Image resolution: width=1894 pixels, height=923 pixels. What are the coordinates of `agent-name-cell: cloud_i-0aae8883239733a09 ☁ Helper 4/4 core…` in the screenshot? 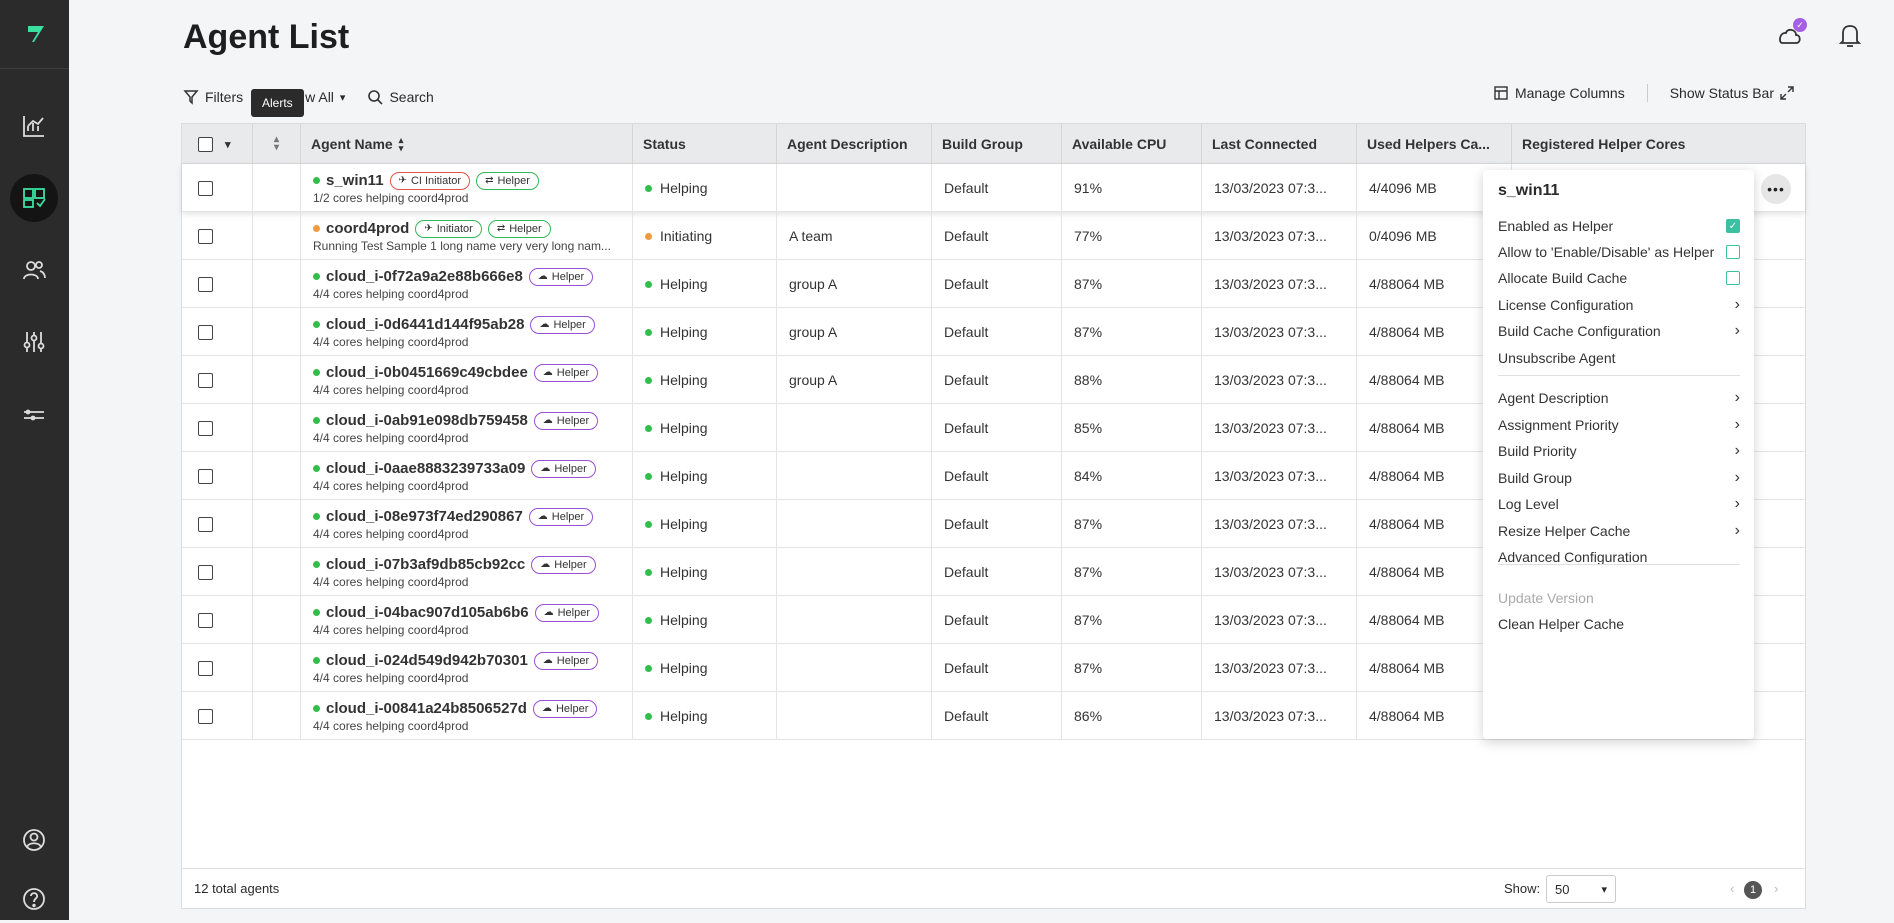 It's located at (467, 476).